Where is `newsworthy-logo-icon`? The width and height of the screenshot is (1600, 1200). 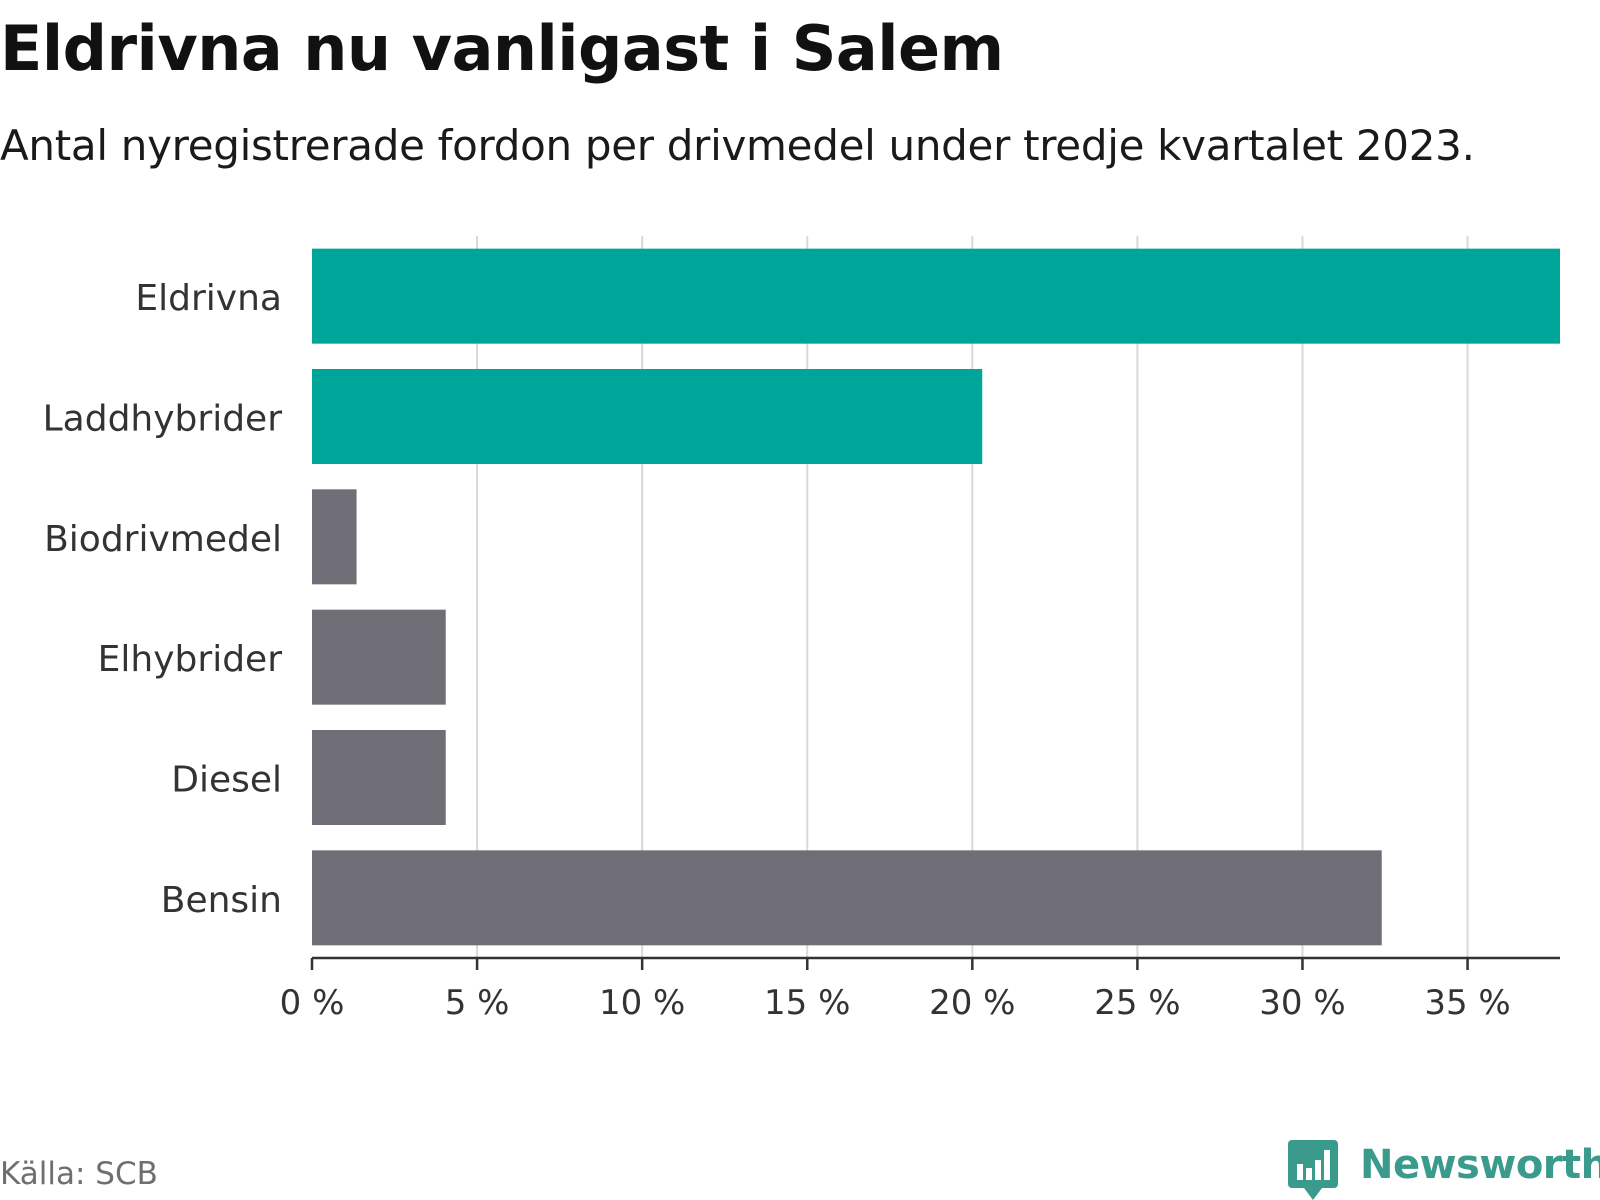 newsworthy-logo-icon is located at coordinates (1313, 1170).